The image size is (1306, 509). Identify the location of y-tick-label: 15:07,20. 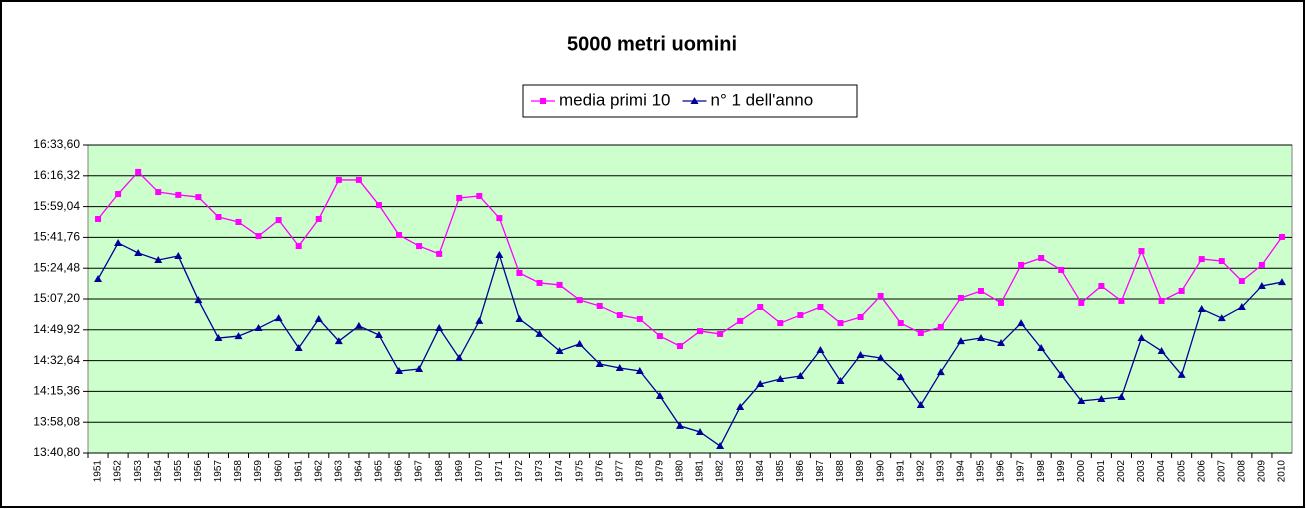
(56, 298).